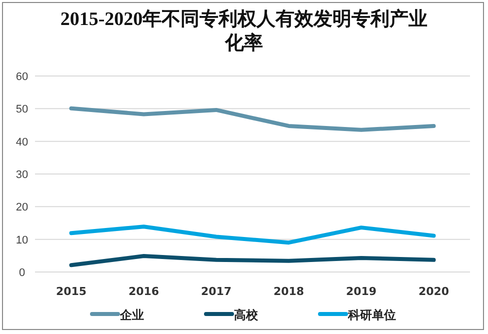 The image size is (488, 334). I want to click on legend-label: 高校, so click(246, 315).